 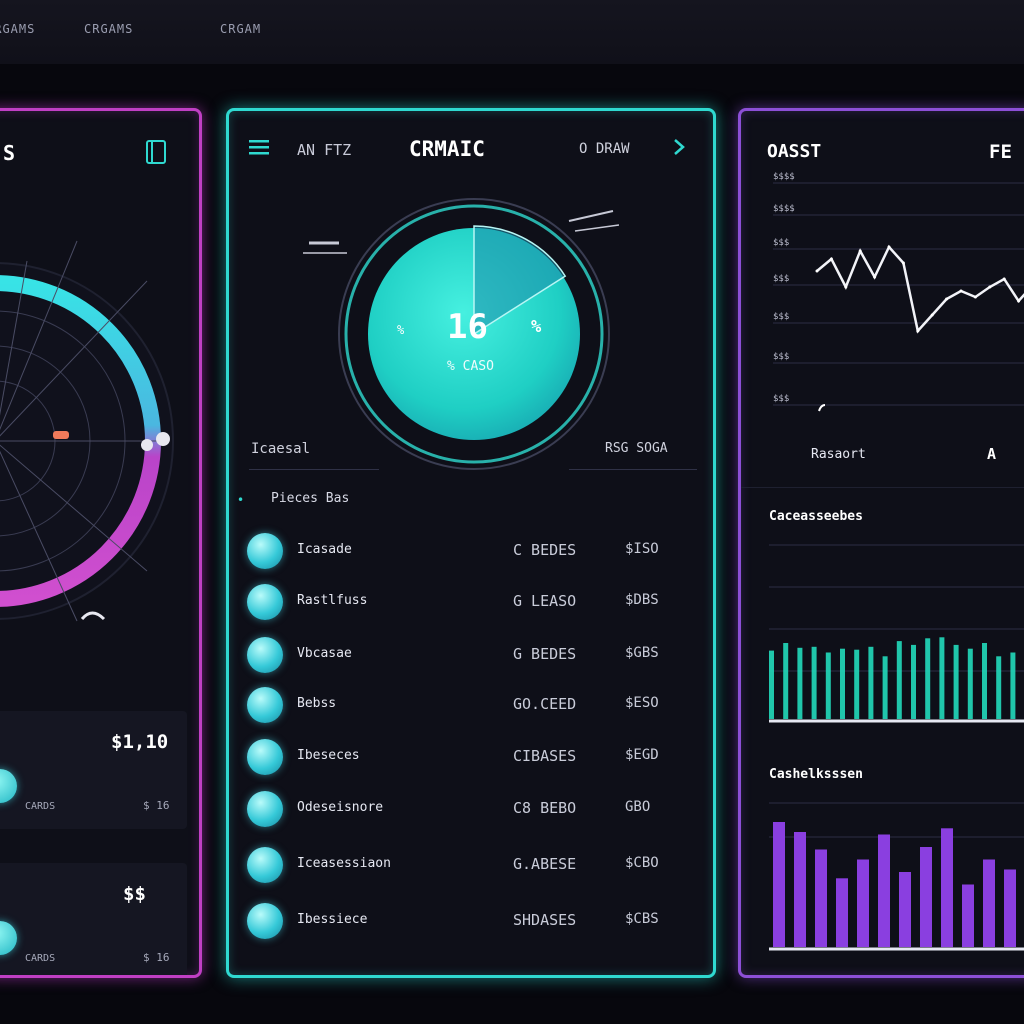 What do you see at coordinates (344, 863) in the screenshot?
I see `list-item-name: Iceasessiaon` at bounding box center [344, 863].